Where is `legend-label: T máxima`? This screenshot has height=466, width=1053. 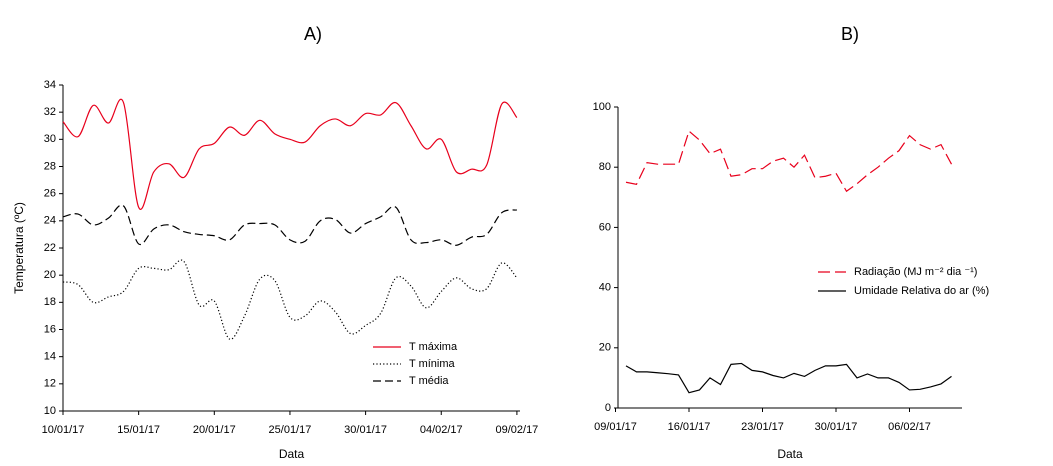
legend-label: T máxima is located at coordinates (433, 347).